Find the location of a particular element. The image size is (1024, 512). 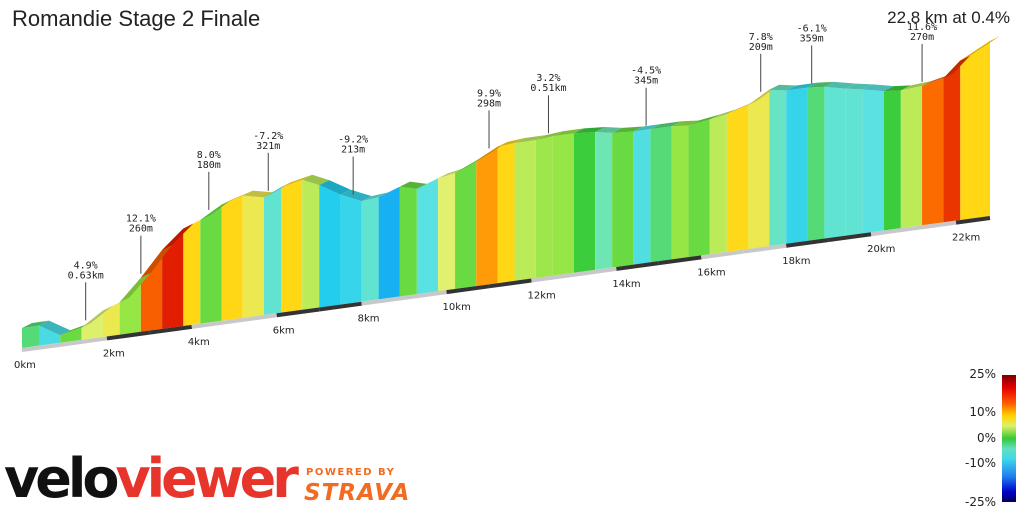

x-tick-label: 4km is located at coordinates (199, 342).